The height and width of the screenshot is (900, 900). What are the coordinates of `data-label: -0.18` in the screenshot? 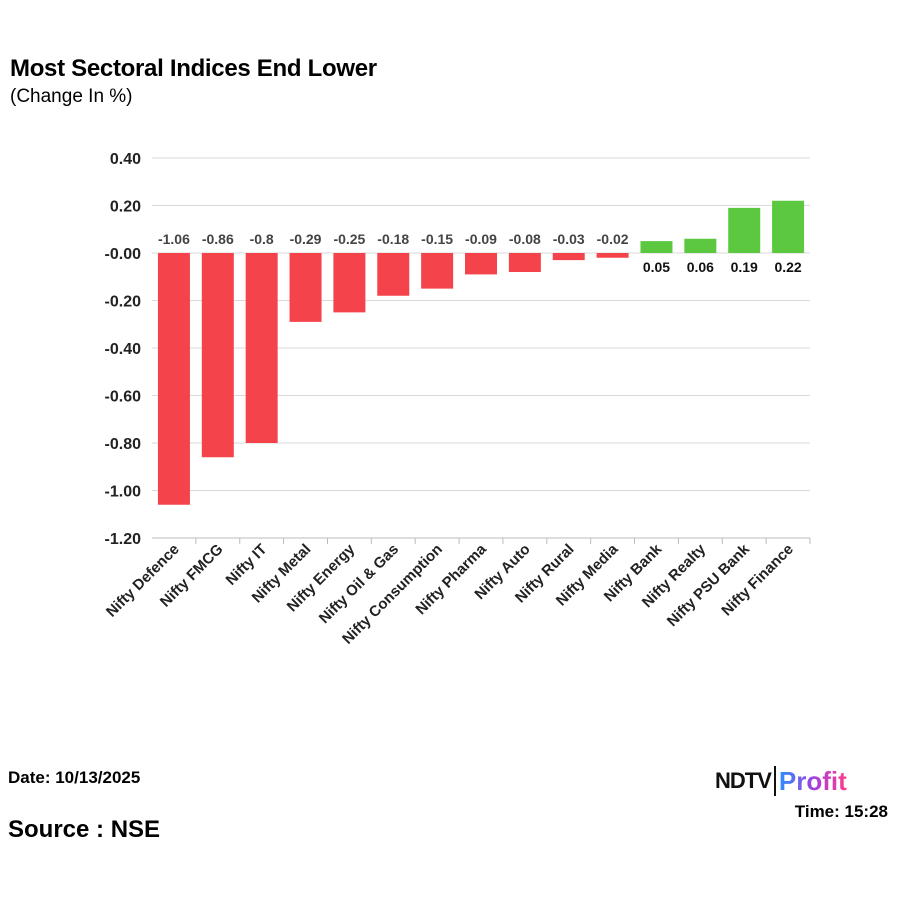 It's located at (393, 239).